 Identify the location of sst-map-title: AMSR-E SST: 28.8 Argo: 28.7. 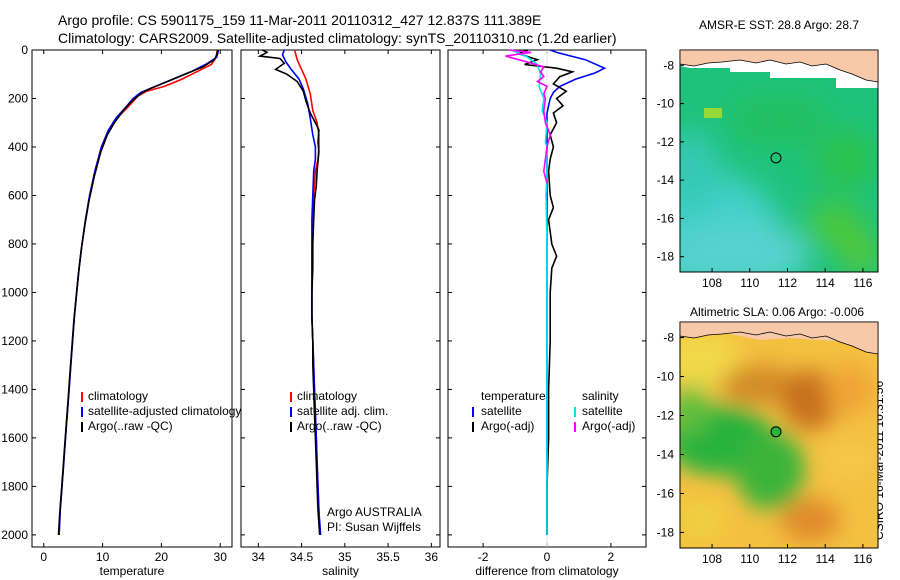
(779, 25).